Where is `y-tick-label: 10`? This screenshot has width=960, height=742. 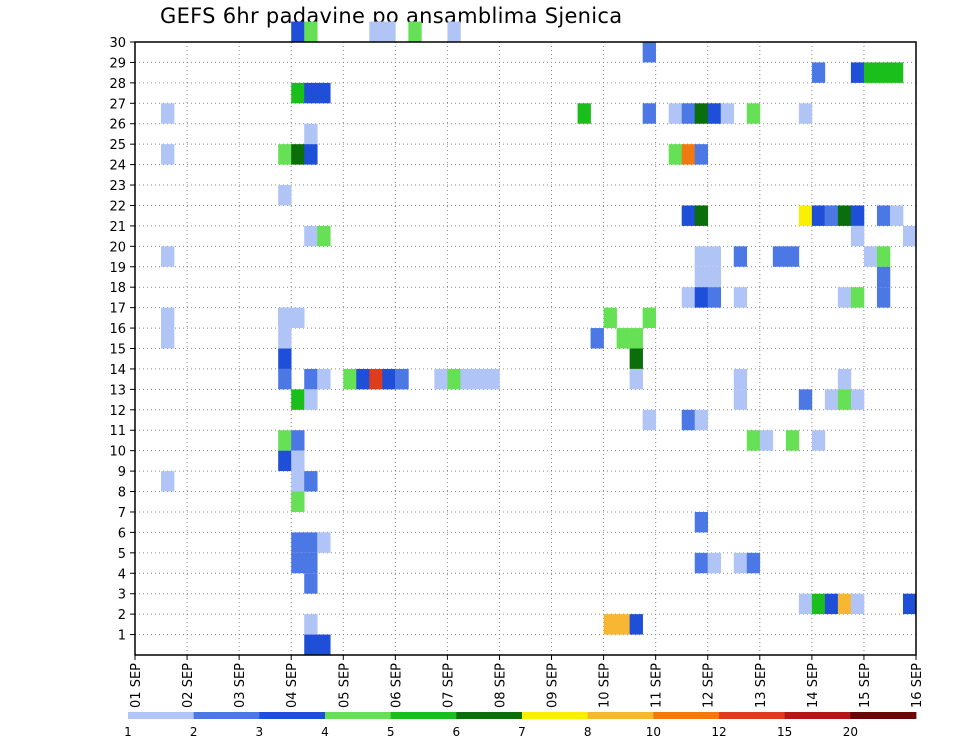
y-tick-label: 10 is located at coordinates (117, 452).